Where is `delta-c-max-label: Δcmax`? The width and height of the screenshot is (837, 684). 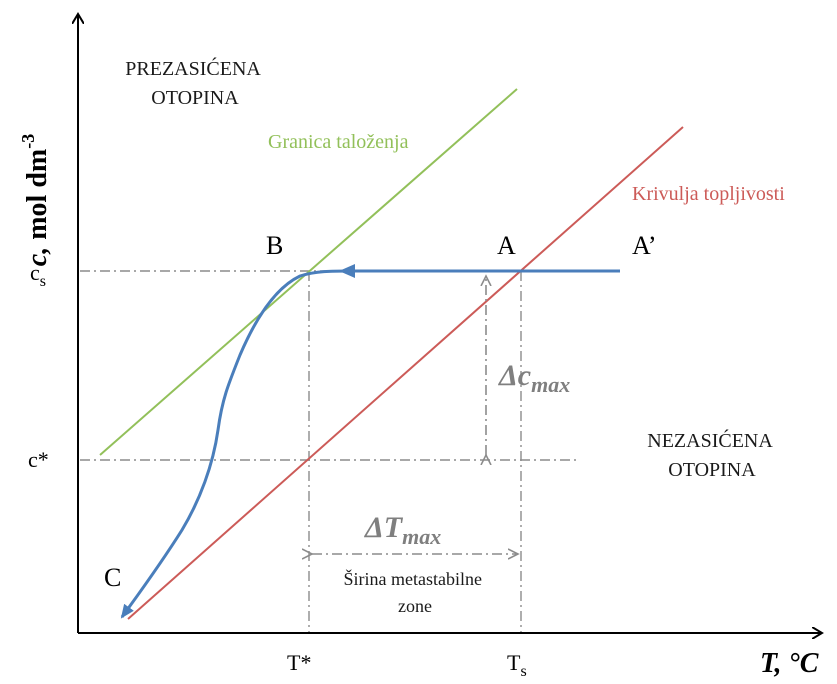
delta-c-max-label: Δcmax is located at coordinates (534, 378).